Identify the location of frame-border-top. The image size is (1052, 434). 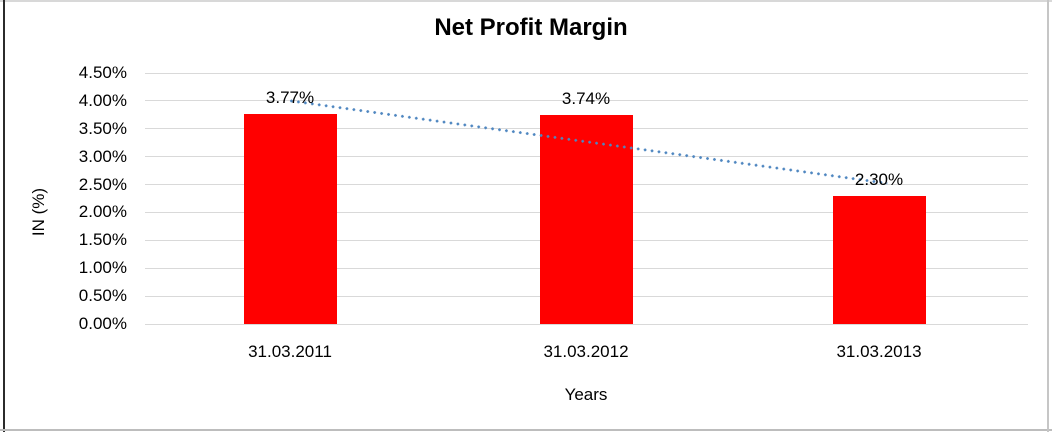
(526, 1).